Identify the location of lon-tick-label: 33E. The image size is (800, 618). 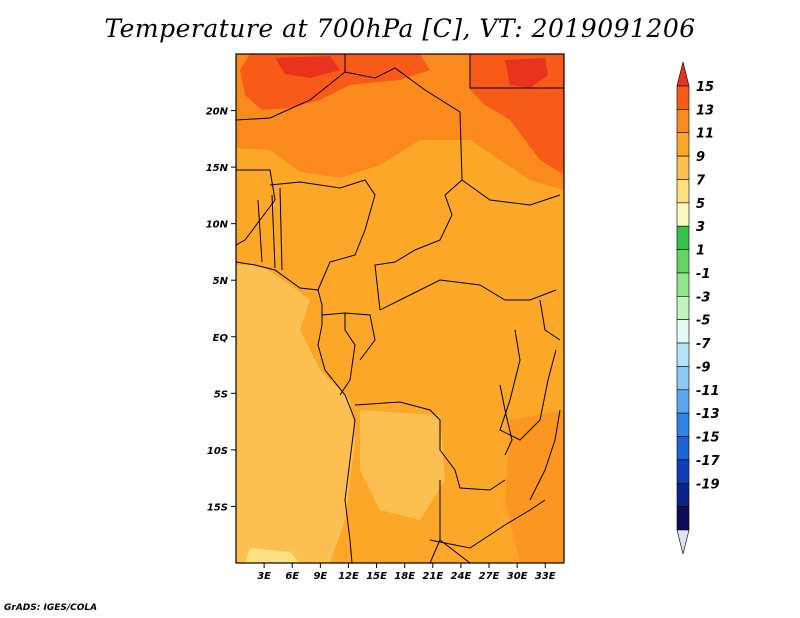
(545, 576).